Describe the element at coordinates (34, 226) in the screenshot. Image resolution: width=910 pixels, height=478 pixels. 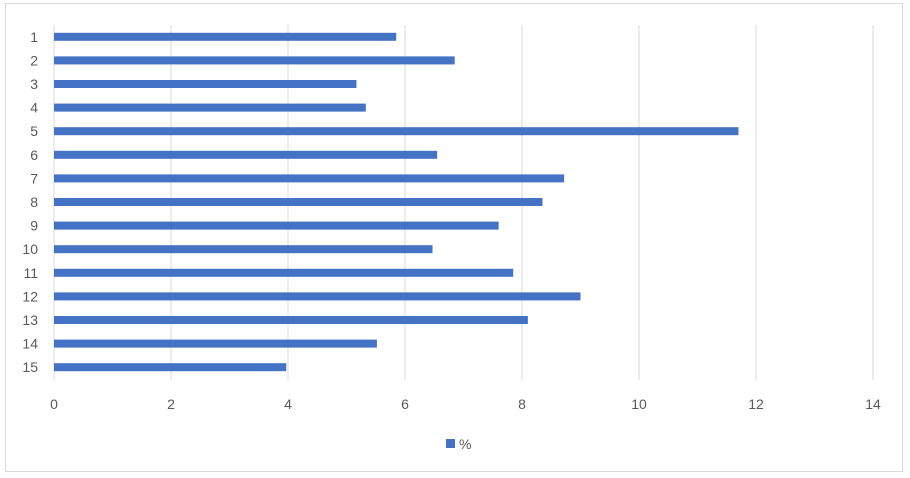
I see `y-tick-label: 9` at that location.